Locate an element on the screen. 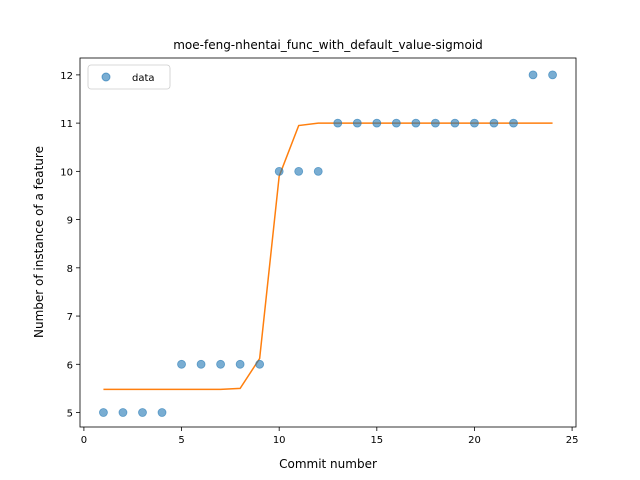 The image size is (640, 480). y-axis-label: Number of instance of a feature is located at coordinates (39, 242).